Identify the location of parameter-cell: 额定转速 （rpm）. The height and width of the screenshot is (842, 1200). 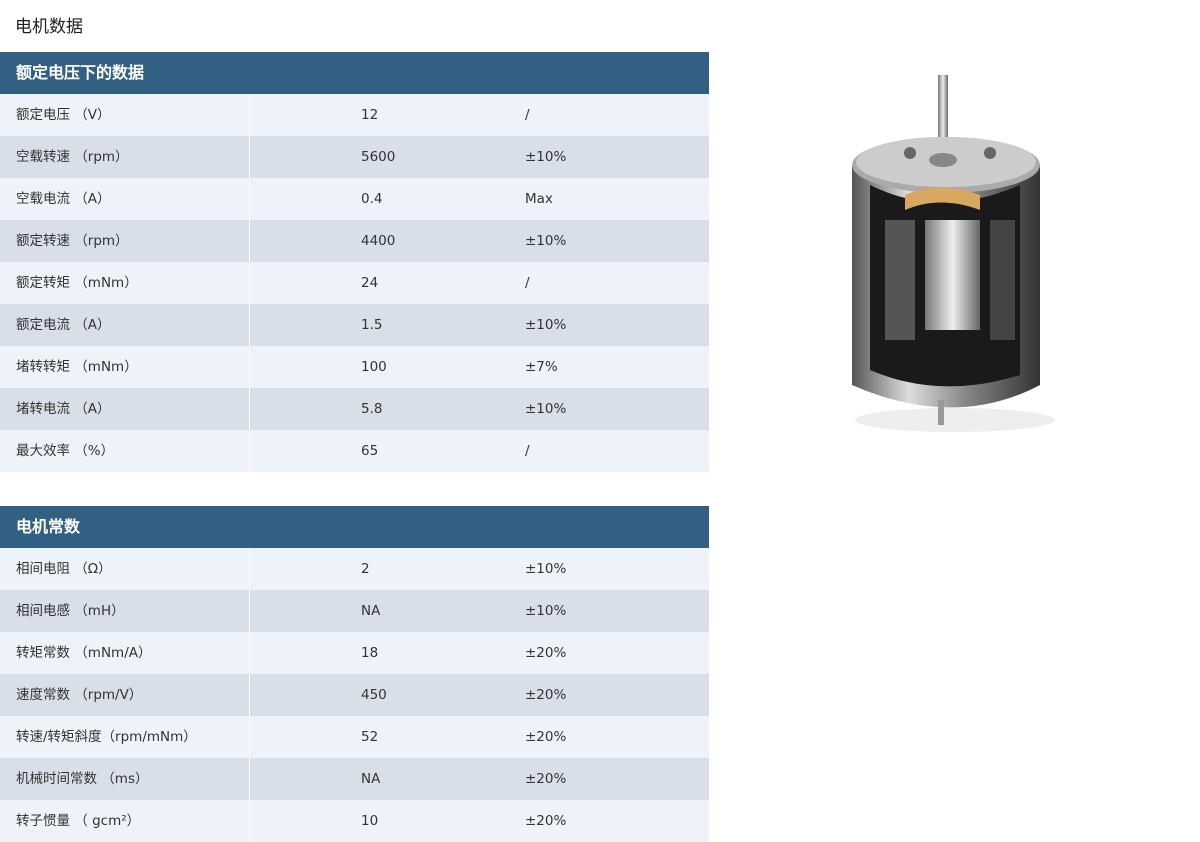
(125, 241).